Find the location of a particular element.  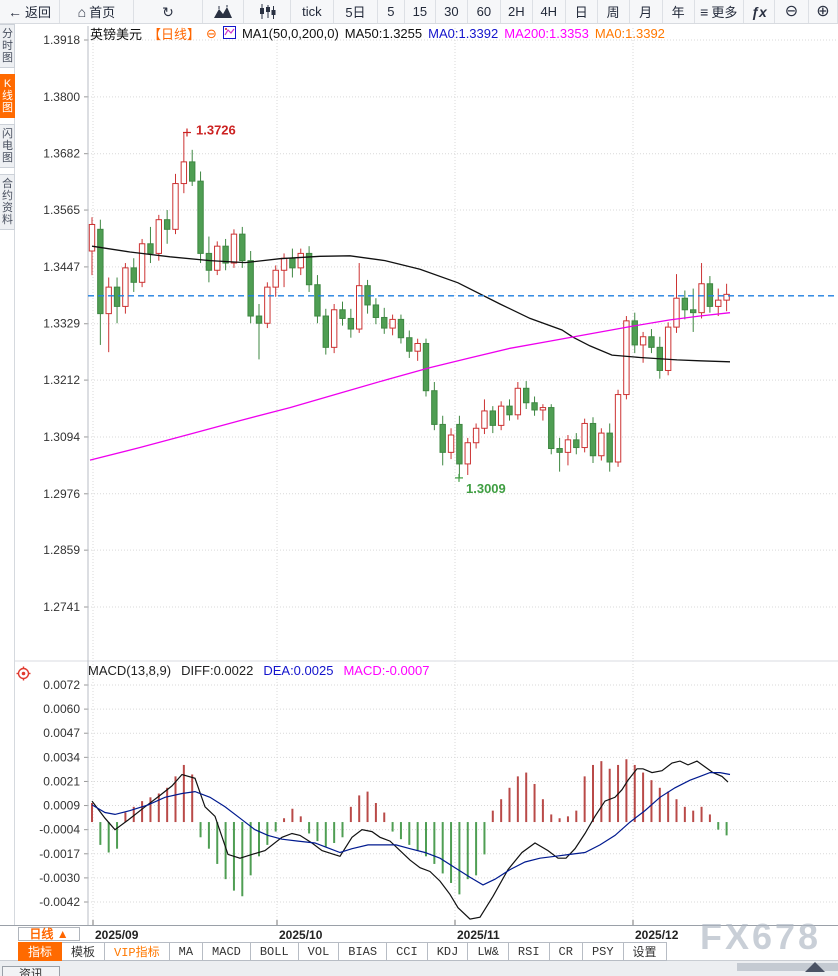

toolbar-item-label: 5 is located at coordinates (391, 11).